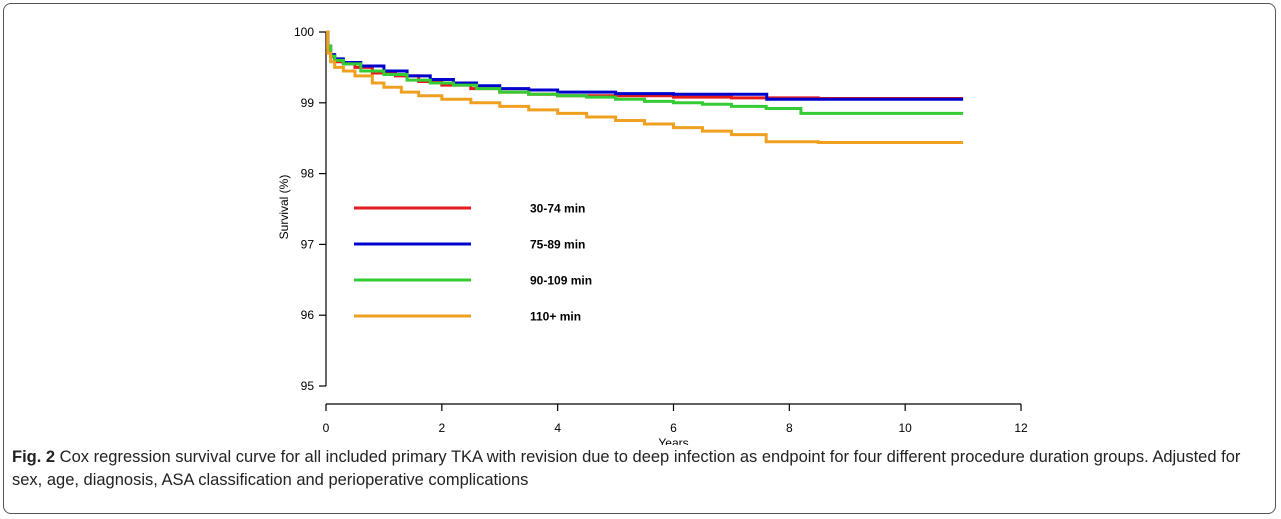 The width and height of the screenshot is (1281, 519). Describe the element at coordinates (308, 174) in the screenshot. I see `y-tick-label: 98` at that location.